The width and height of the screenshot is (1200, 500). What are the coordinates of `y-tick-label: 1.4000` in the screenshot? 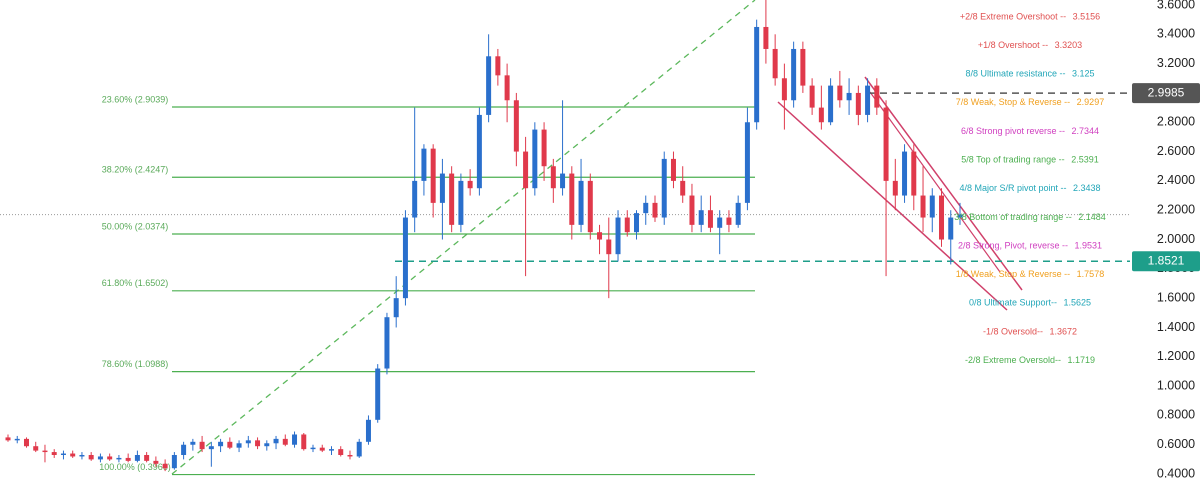 It's located at (1176, 327).